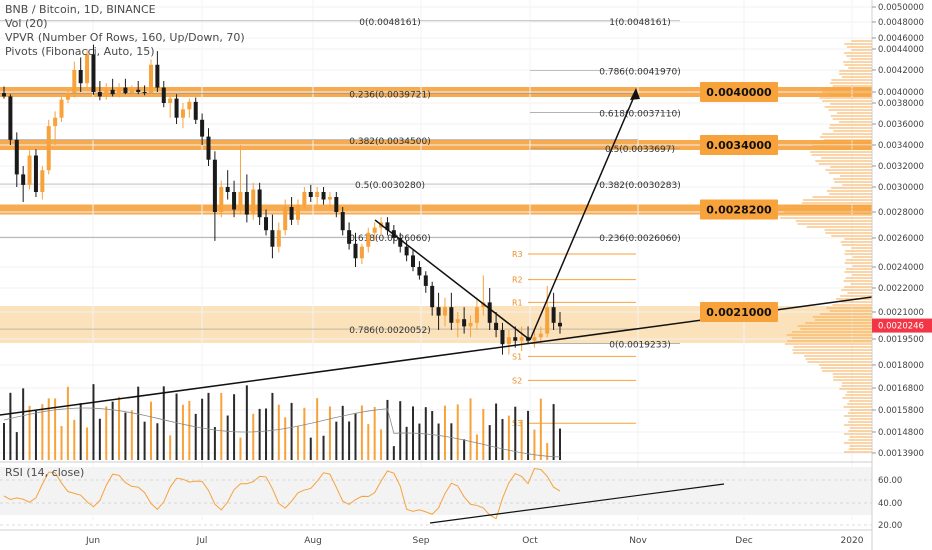 Image resolution: width=932 pixels, height=550 pixels. Describe the element at coordinates (517, 380) in the screenshot. I see `pivot-label: S2` at that location.